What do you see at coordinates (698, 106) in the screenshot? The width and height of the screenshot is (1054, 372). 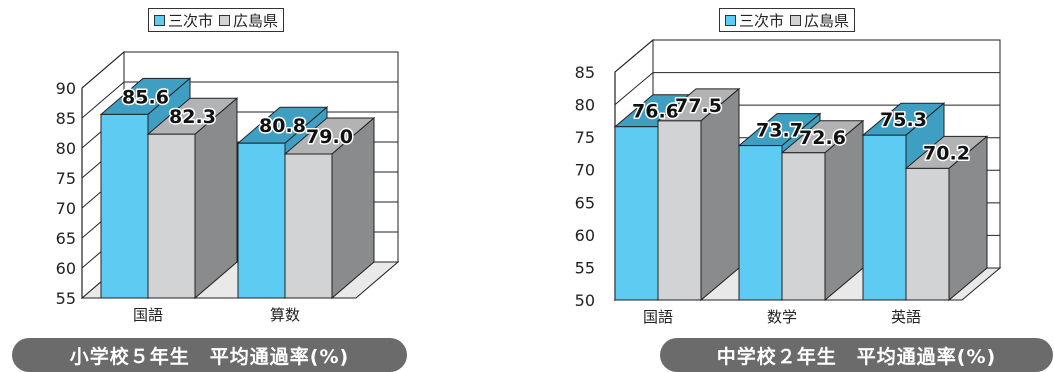 I see `data-label: 77.5` at bounding box center [698, 106].